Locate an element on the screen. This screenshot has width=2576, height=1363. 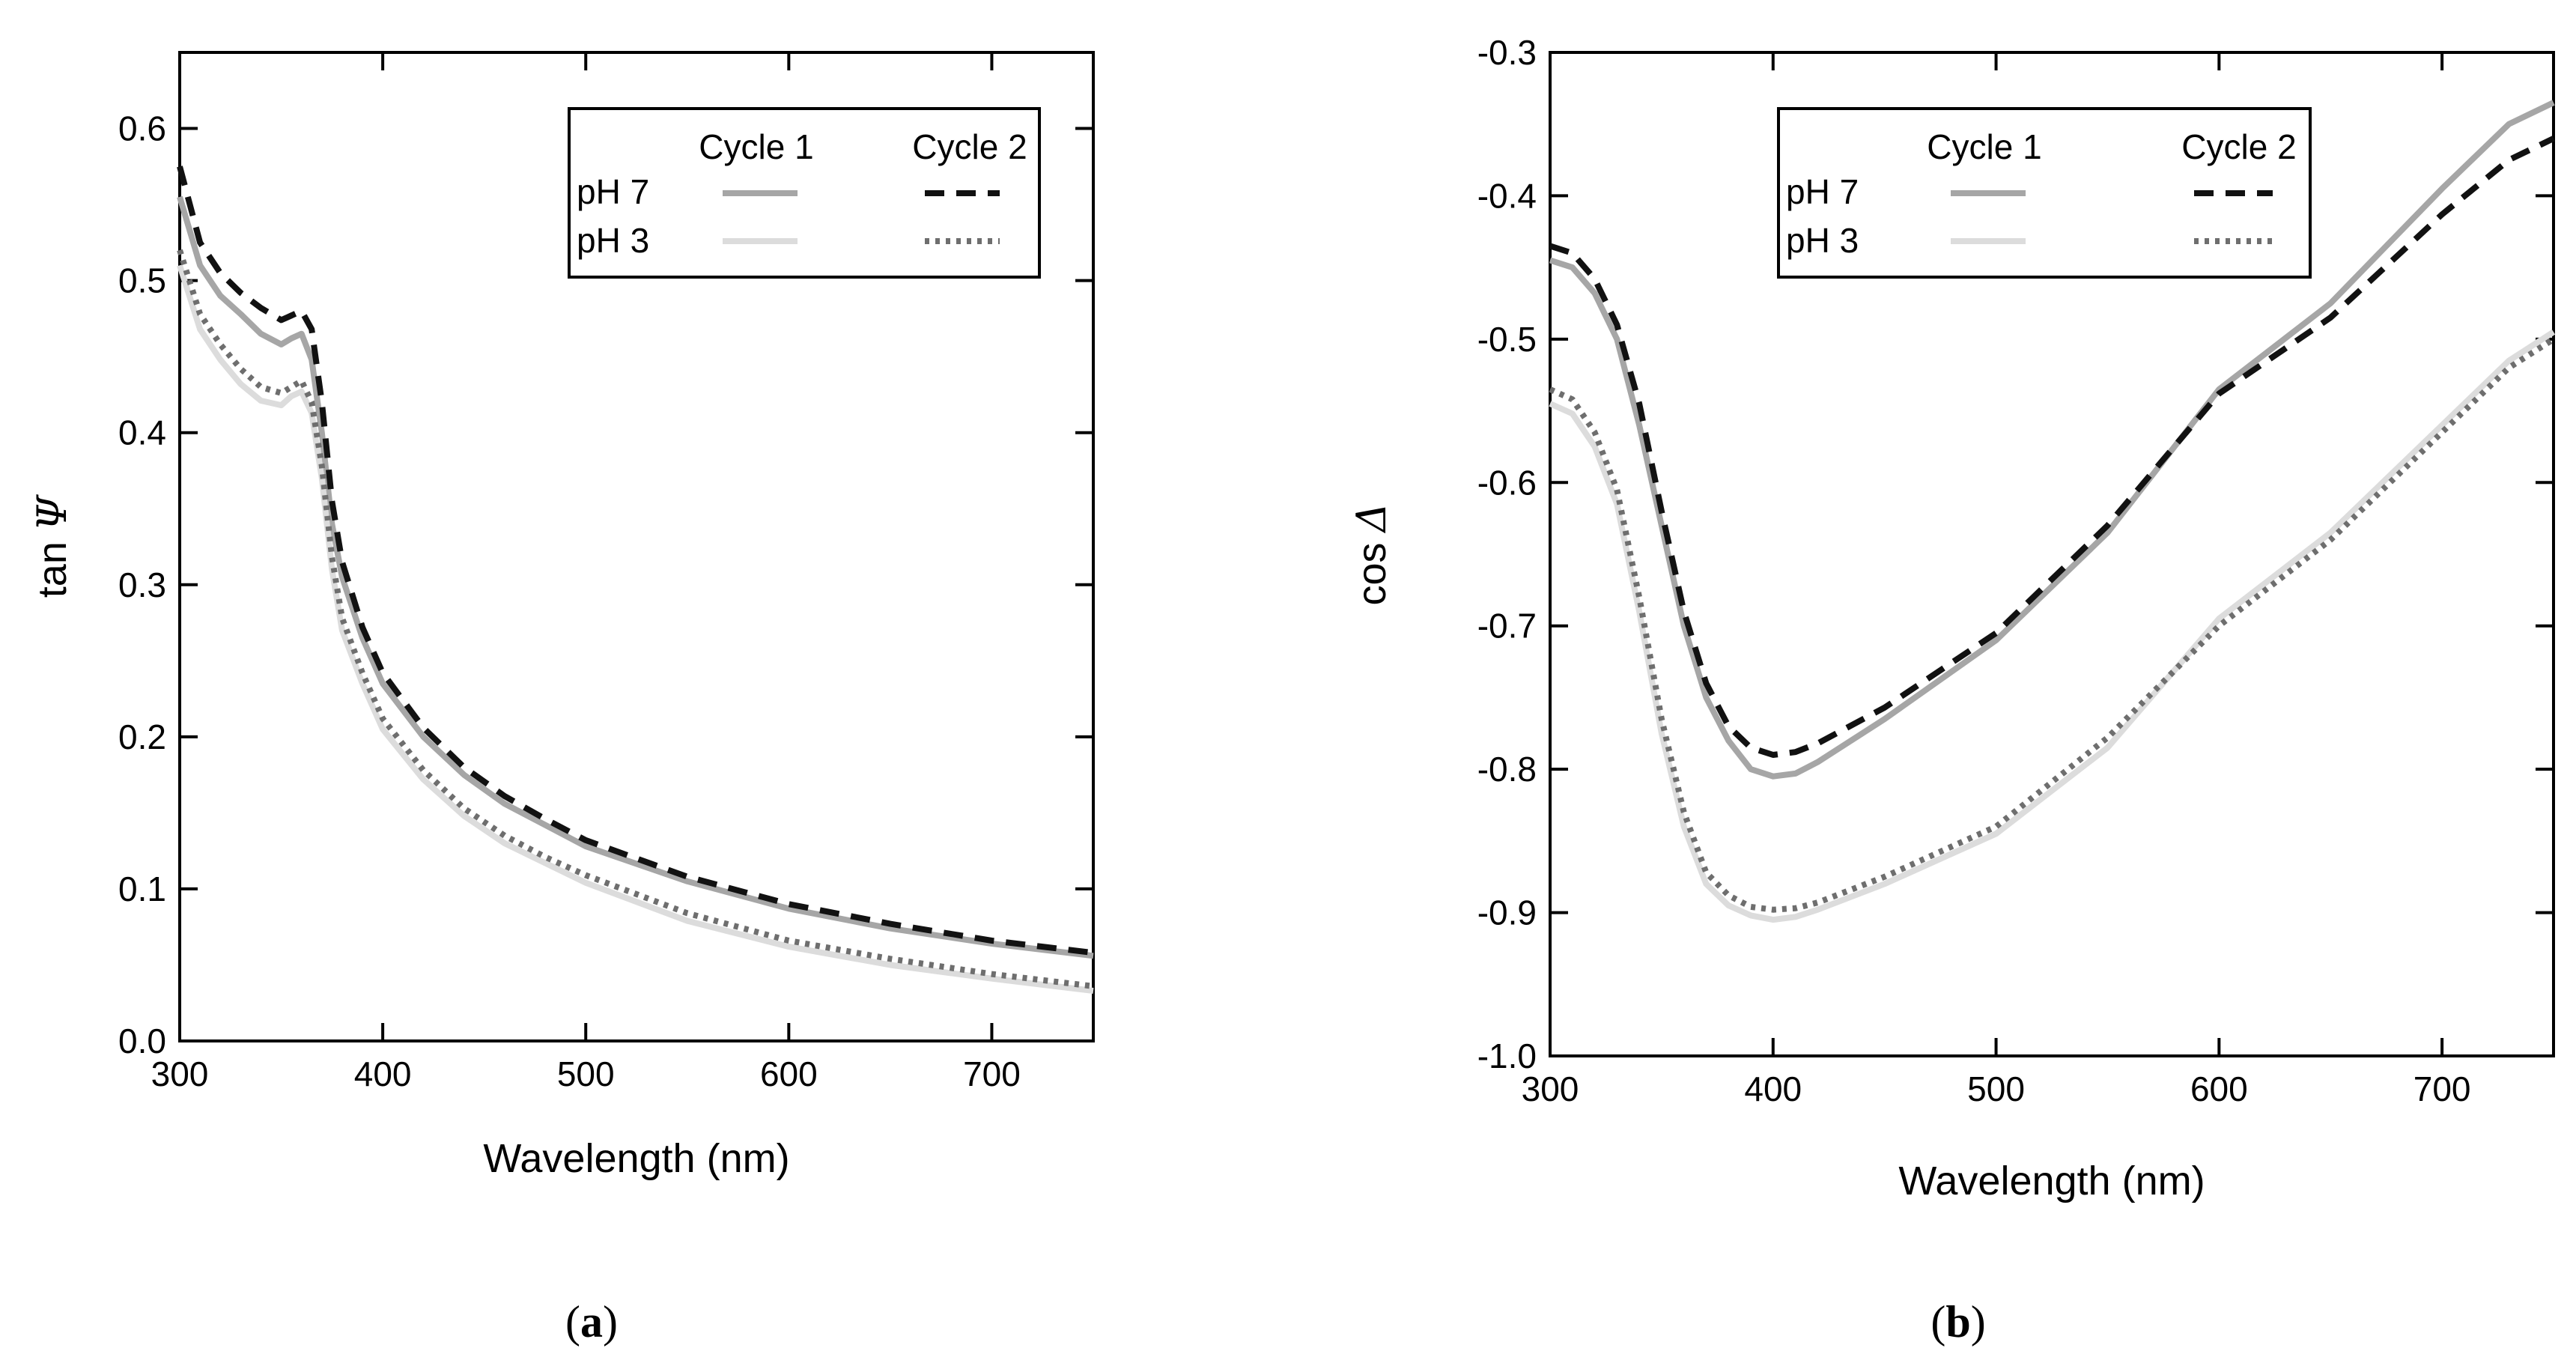
panel-label-a-letter: a is located at coordinates (591, 1322).